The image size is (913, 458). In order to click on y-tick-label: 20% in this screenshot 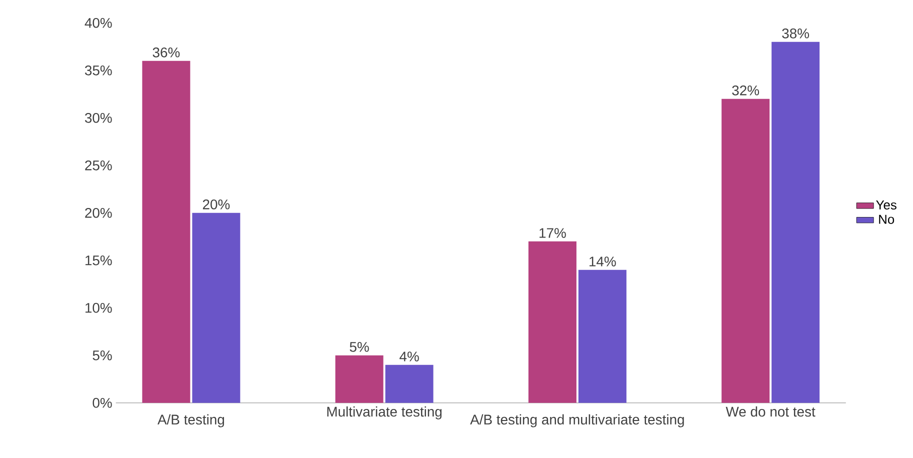, I will do `click(98, 213)`.